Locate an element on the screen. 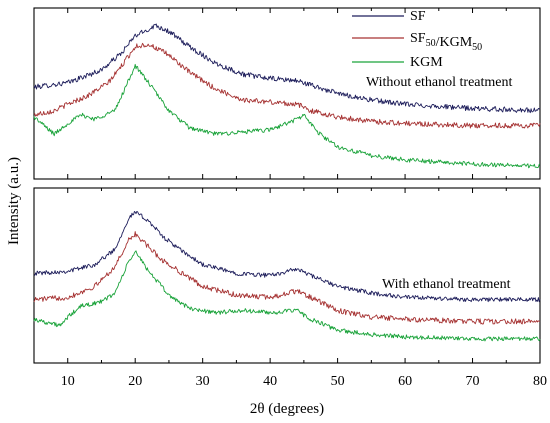  panel-label-without-ethanol: Without ethanol treatment is located at coordinates (439, 82).